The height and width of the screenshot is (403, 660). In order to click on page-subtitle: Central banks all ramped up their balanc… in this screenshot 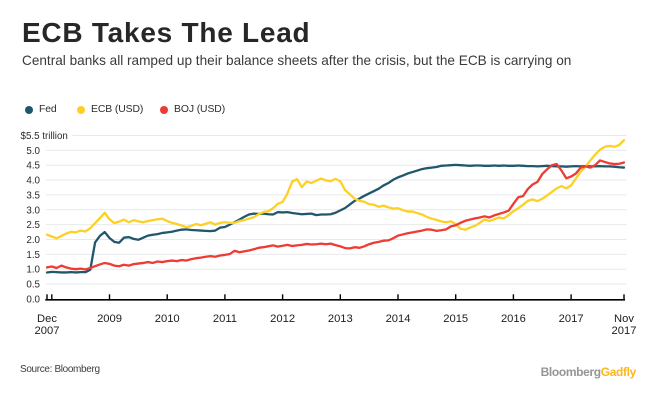, I will do `click(297, 60)`.